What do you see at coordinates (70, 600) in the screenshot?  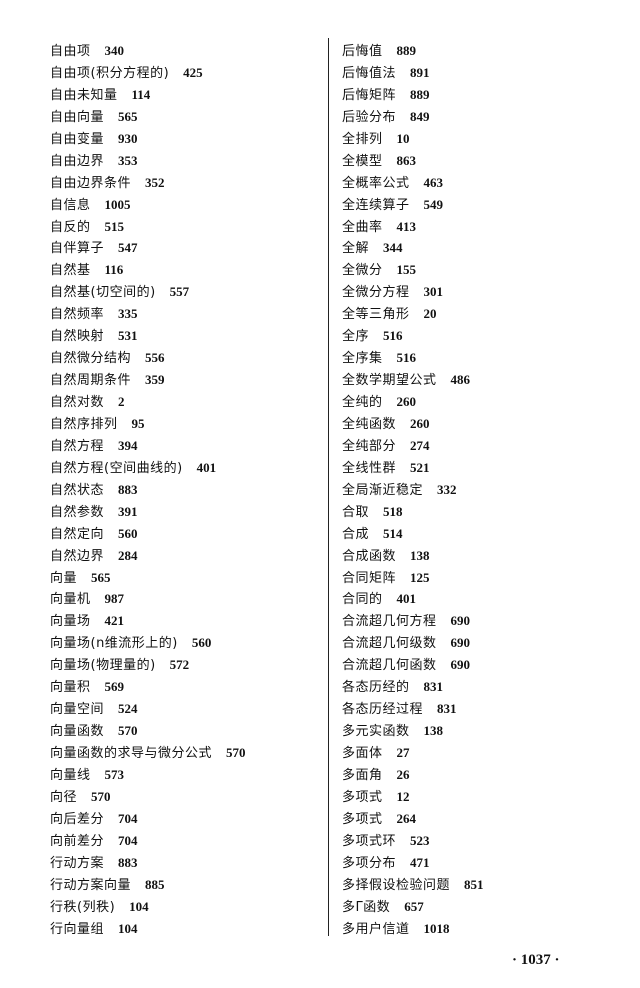 I see `index-term: 向量机` at bounding box center [70, 600].